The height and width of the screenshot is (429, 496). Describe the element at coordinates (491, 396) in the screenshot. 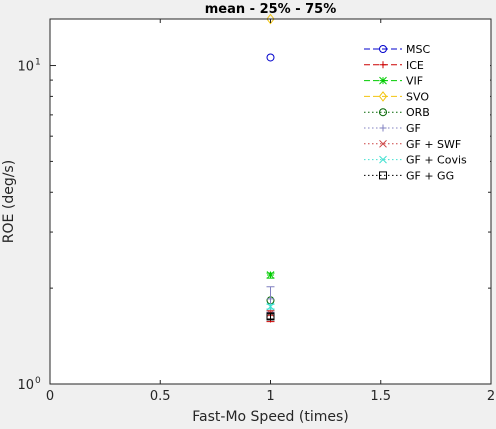

I see `x-tick-label: 2` at that location.